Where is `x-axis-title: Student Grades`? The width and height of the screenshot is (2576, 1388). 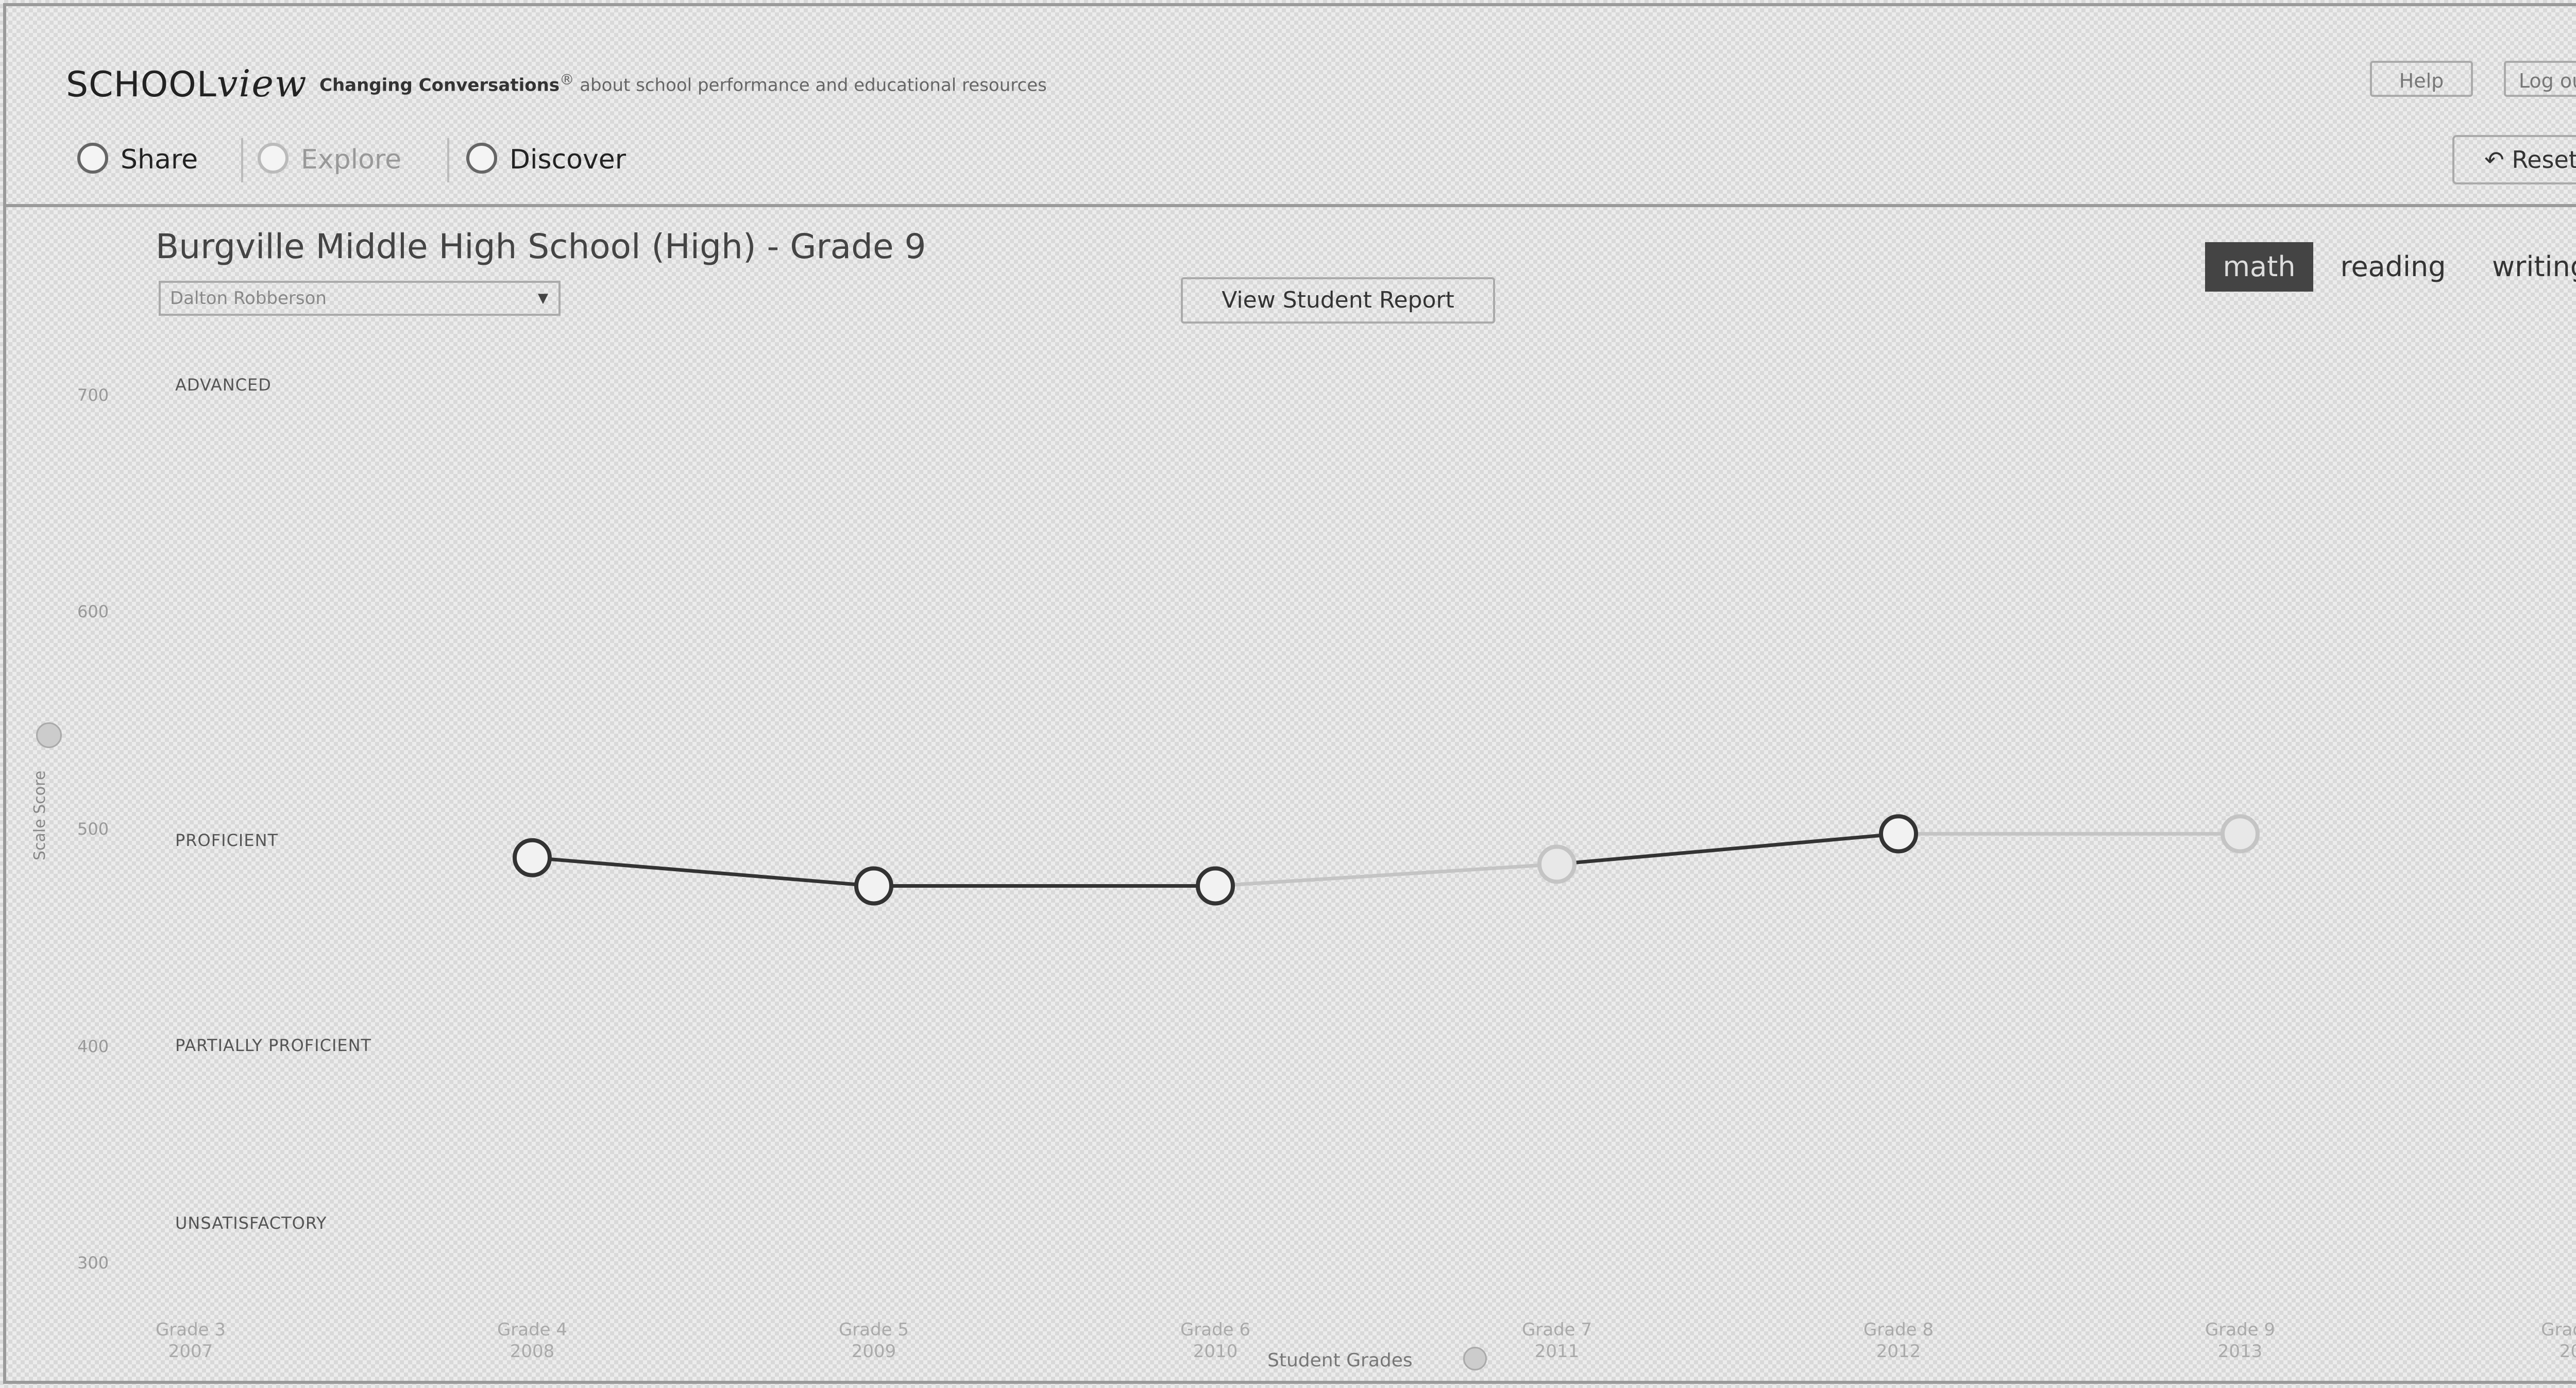
x-axis-title: Student Grades is located at coordinates (1340, 1360).